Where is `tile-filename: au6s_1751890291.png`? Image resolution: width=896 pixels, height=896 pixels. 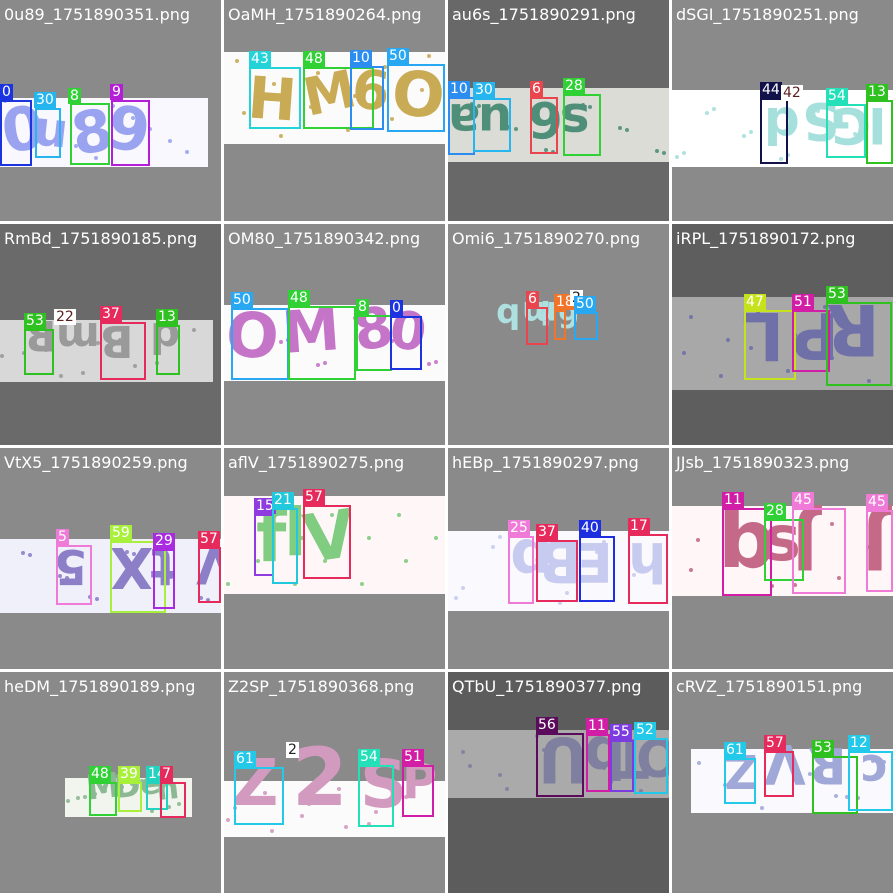 tile-filename: au6s_1751890291.png is located at coordinates (544, 14).